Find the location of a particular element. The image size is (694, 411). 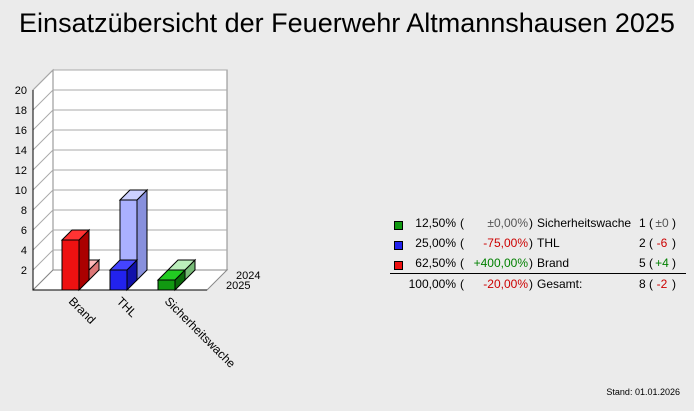

y-tick-label: 20 is located at coordinates (21, 91).